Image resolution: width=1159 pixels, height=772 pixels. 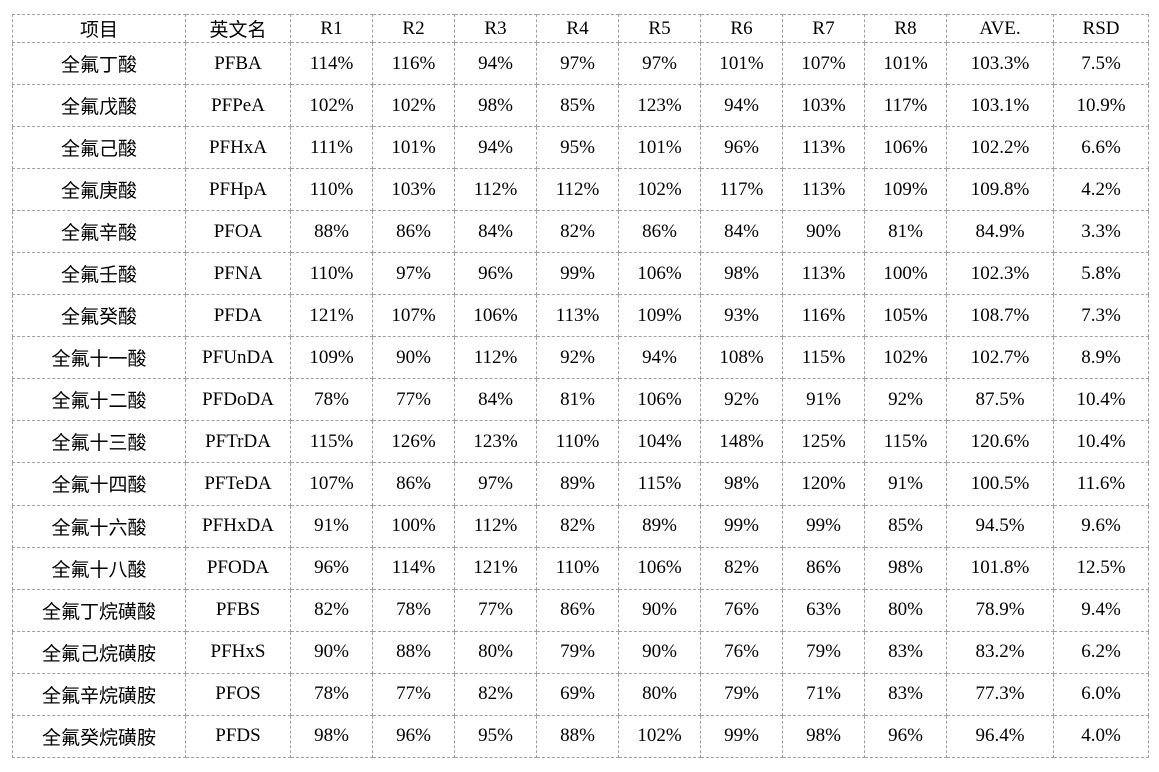 What do you see at coordinates (659, 28) in the screenshot?
I see `column-header: R5` at bounding box center [659, 28].